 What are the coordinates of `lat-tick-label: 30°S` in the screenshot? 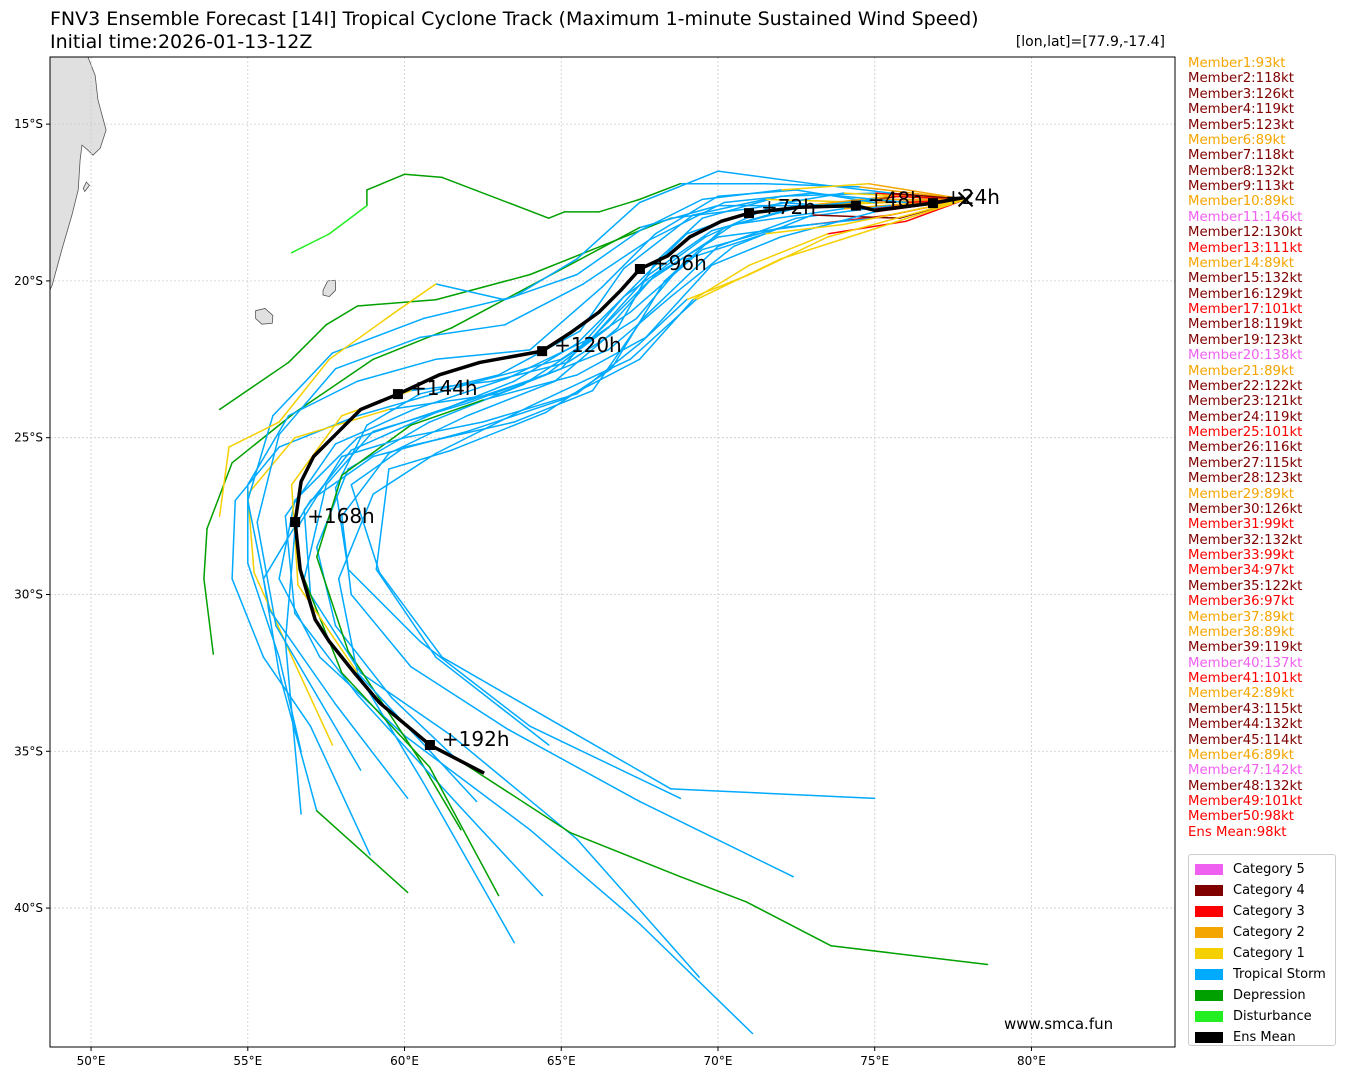 It's located at (28, 594).